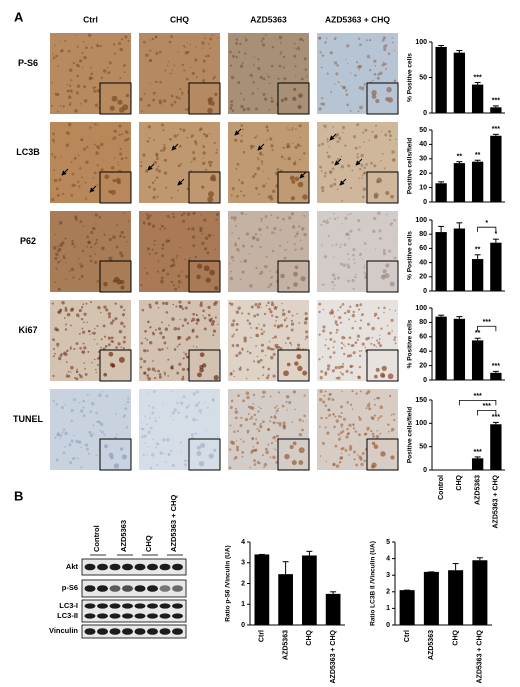 The height and width of the screenshot is (687, 520). Describe the element at coordinates (441, 487) in the screenshot. I see `x-tick-label: Control` at that location.